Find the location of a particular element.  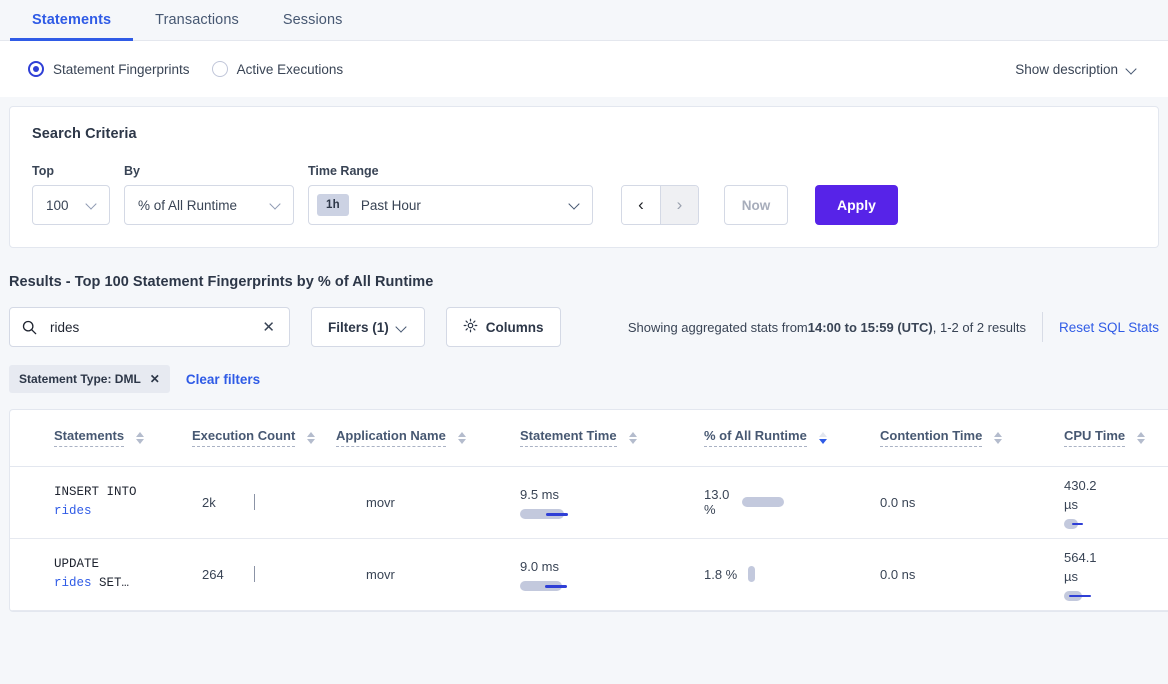

show-description-label: Show description is located at coordinates (1066, 69).